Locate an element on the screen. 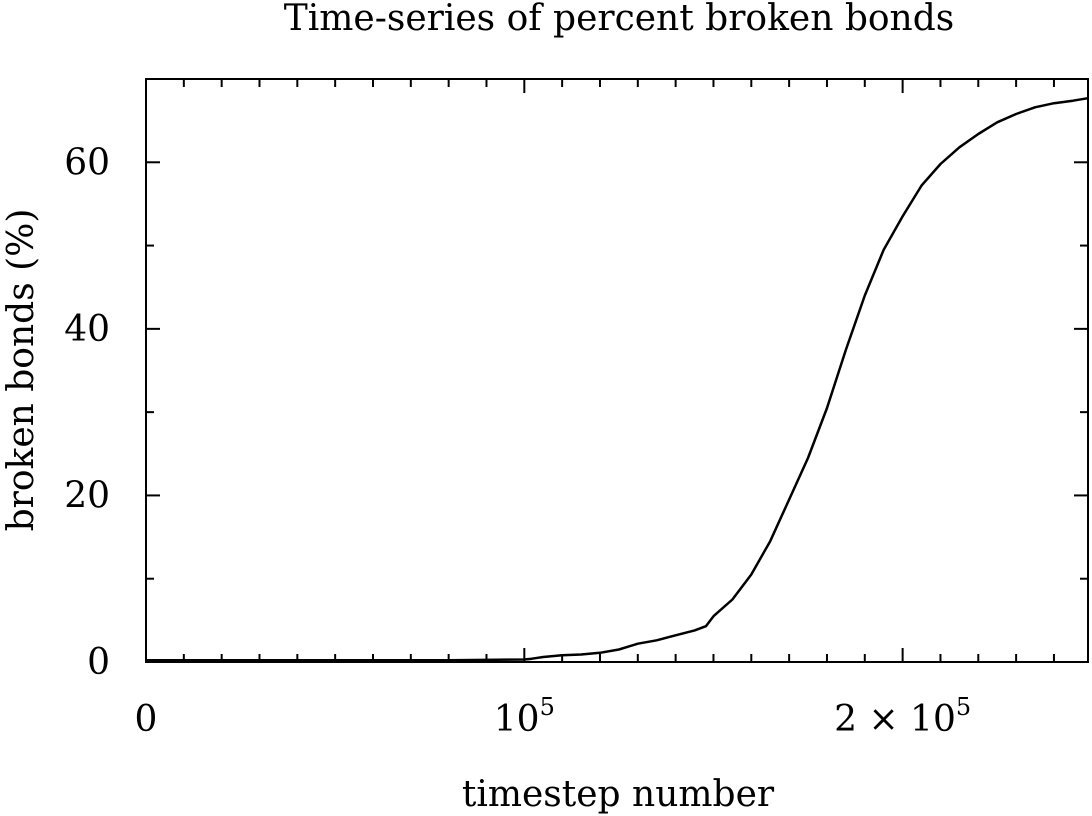  x-tick-label: 0 is located at coordinates (146, 719).